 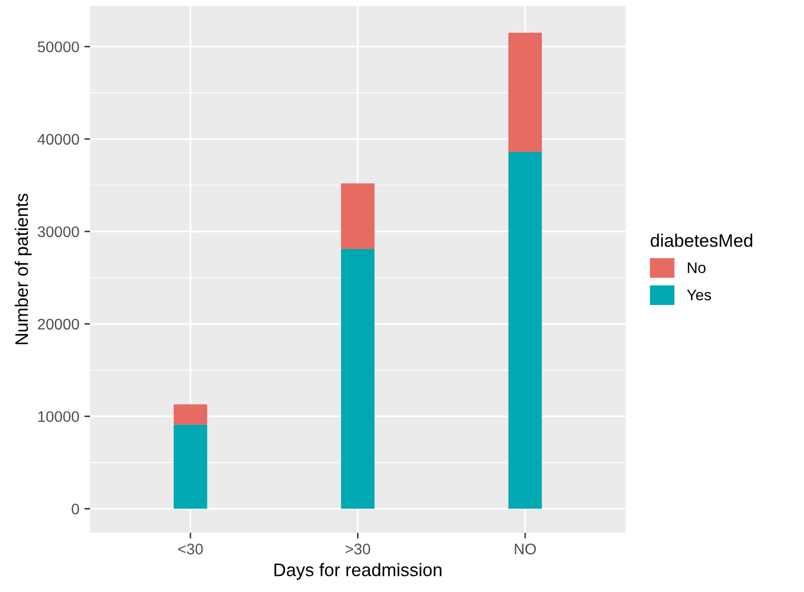 What do you see at coordinates (23, 269) in the screenshot?
I see `y-axis-title: Number of patients` at bounding box center [23, 269].